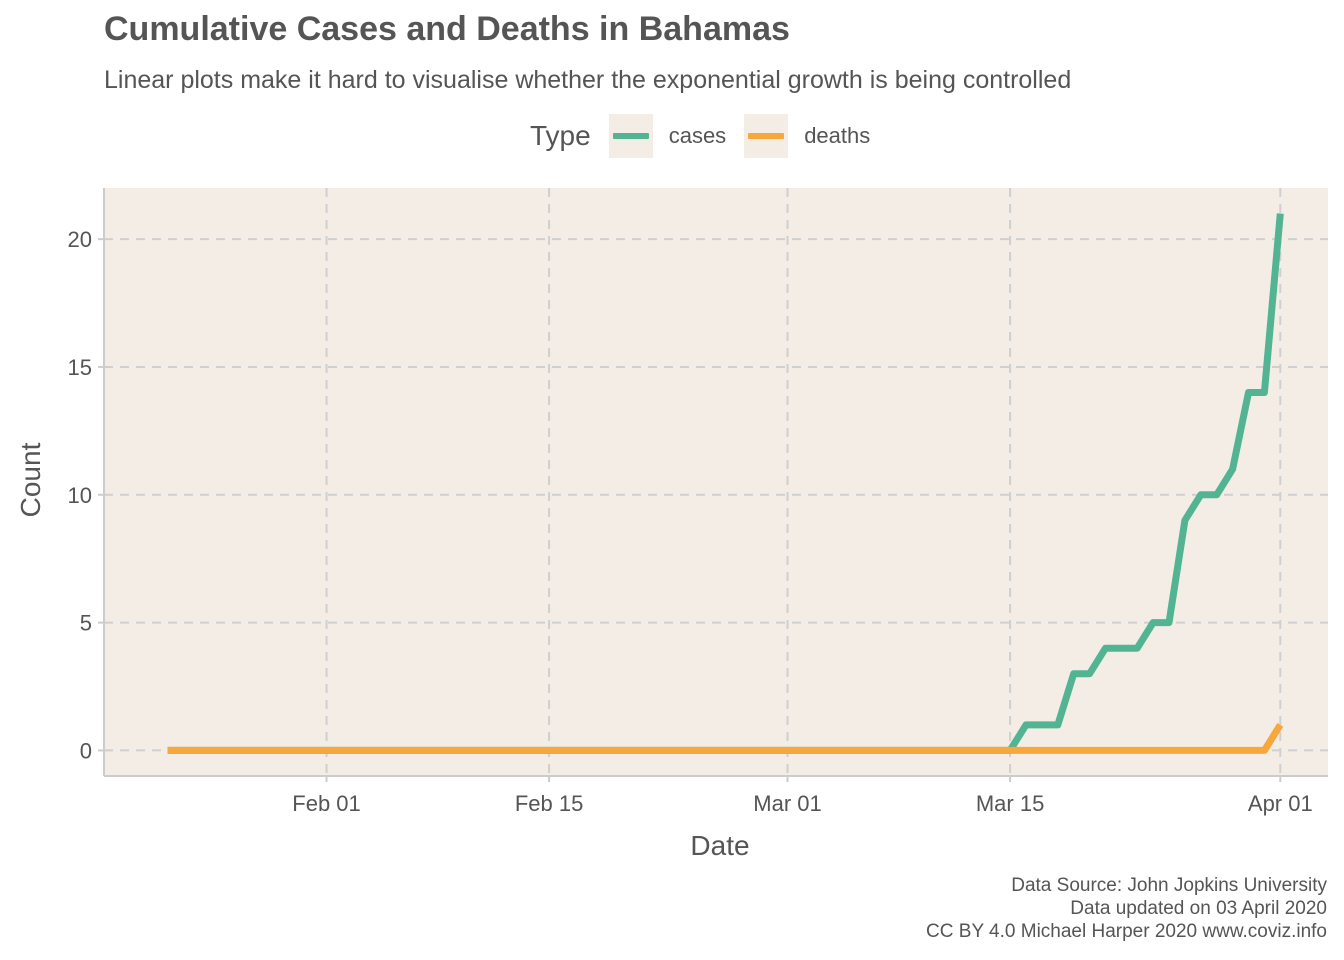 The height and width of the screenshot is (960, 1344). What do you see at coordinates (1169, 885) in the screenshot?
I see `caption-data-source: Data Source: John Jopkins University` at bounding box center [1169, 885].